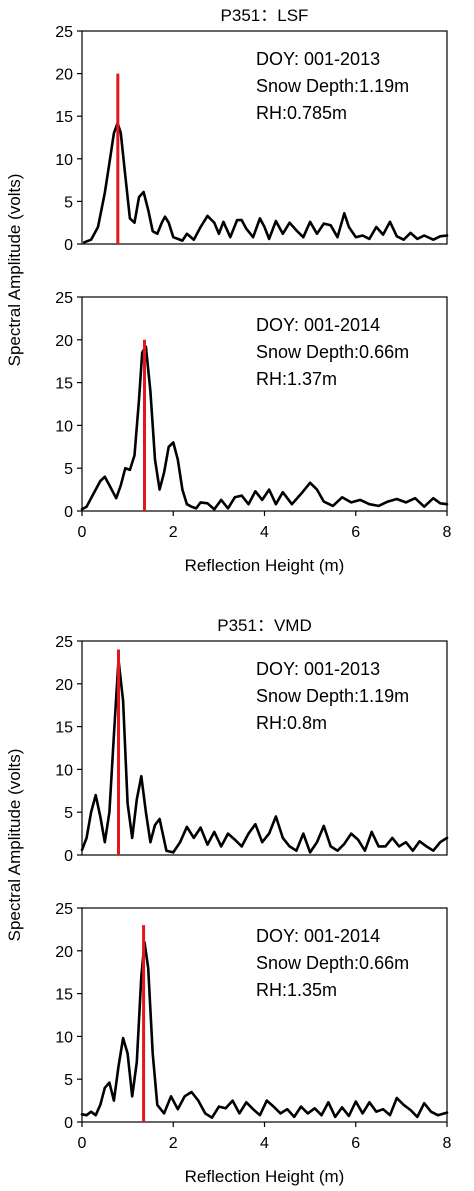  What do you see at coordinates (14, 845) in the screenshot?
I see `y-axis-label-bottom: Spectral Amplitude (volts)` at bounding box center [14, 845].